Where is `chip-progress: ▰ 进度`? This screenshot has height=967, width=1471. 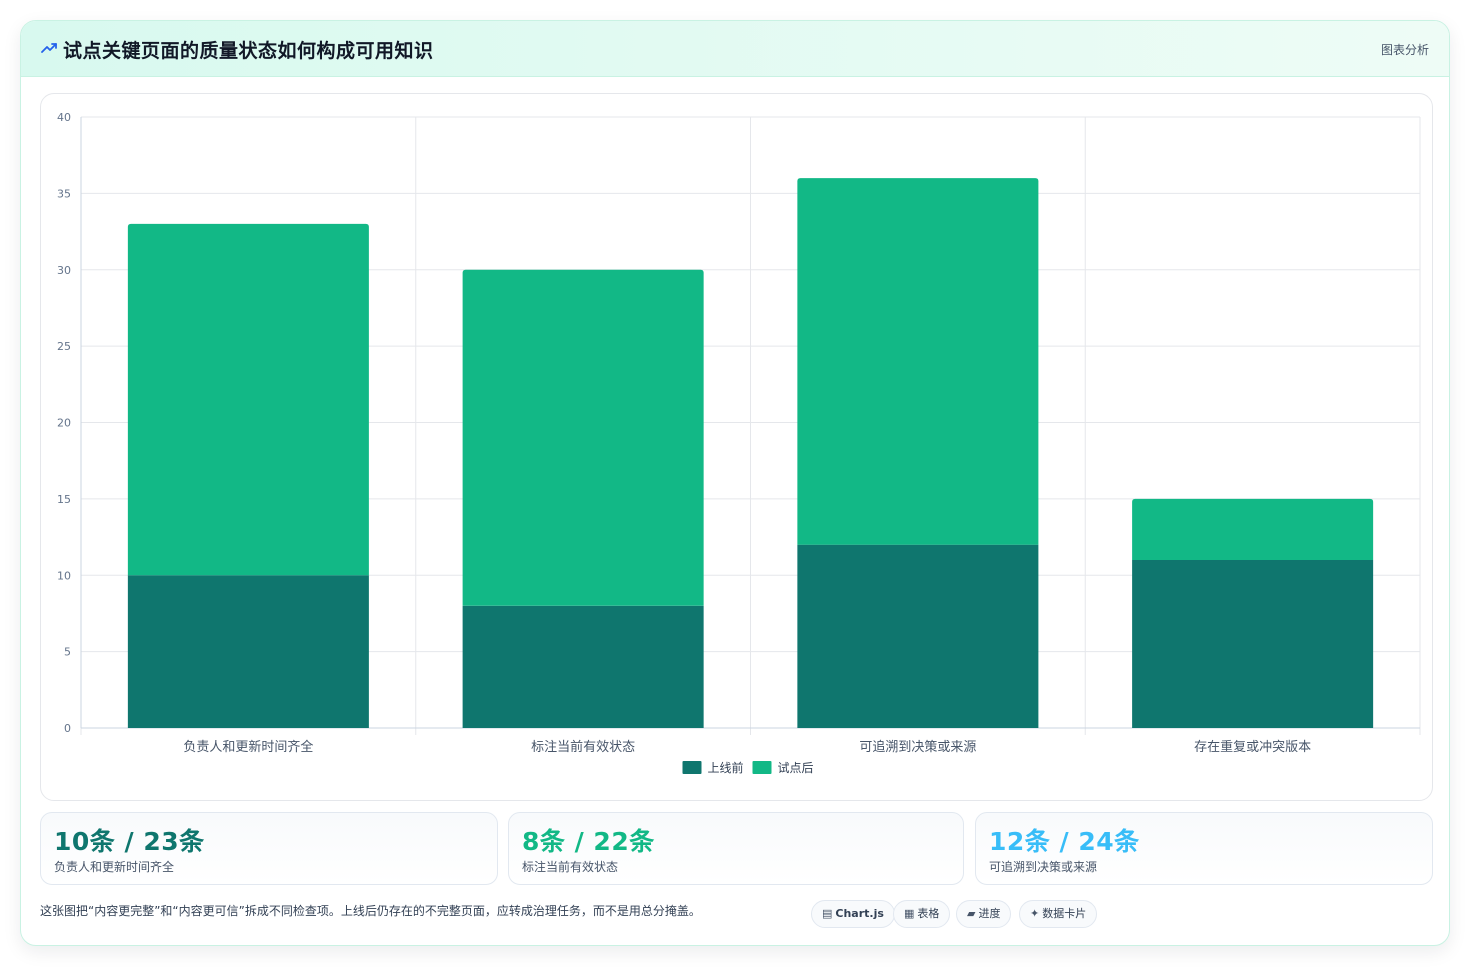
chip-progress: ▰ 进度 is located at coordinates (984, 914).